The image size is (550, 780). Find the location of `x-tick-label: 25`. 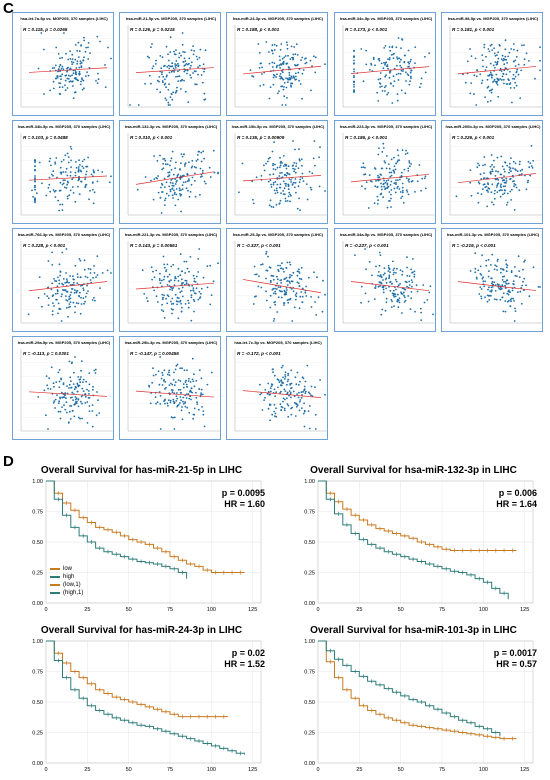

x-tick-label: 25 is located at coordinates (359, 770).